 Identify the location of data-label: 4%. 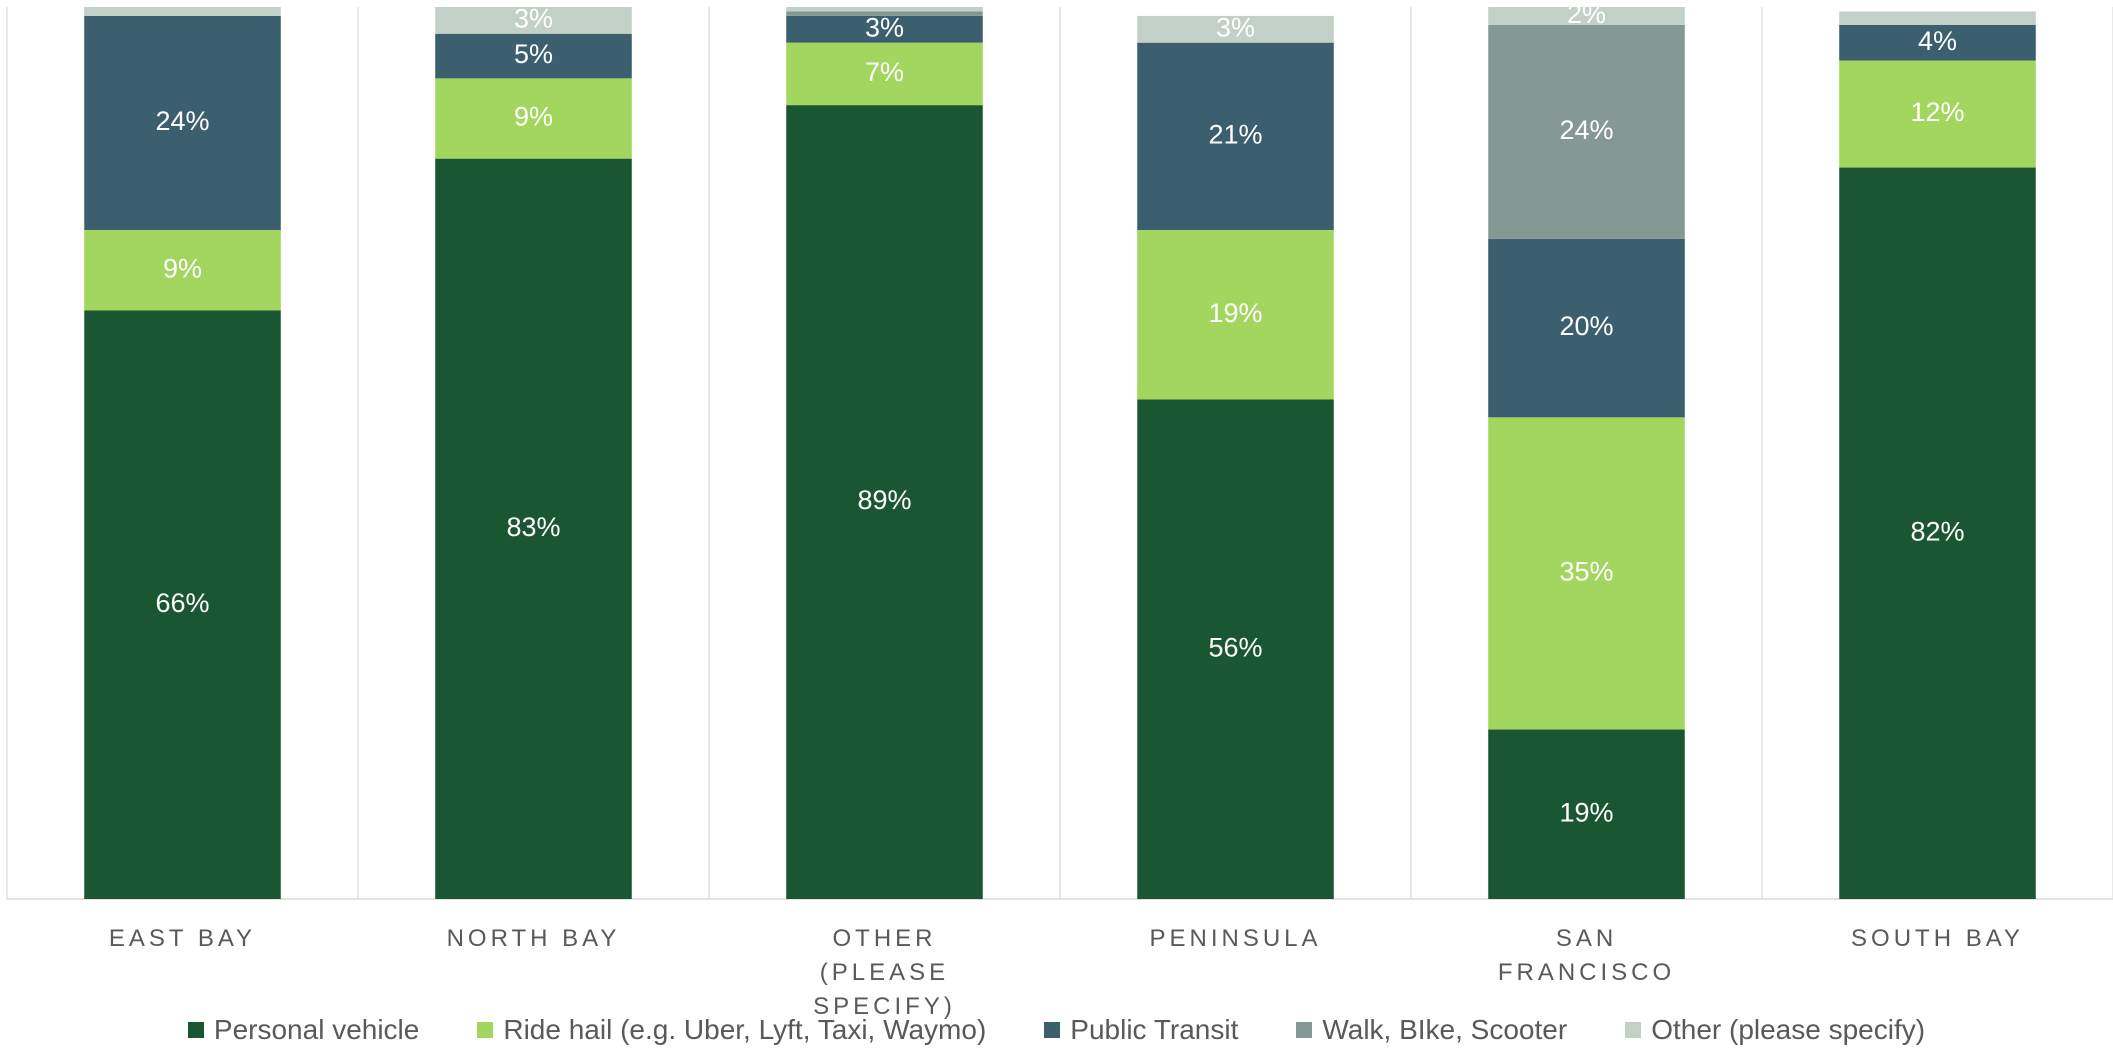
(1937, 41).